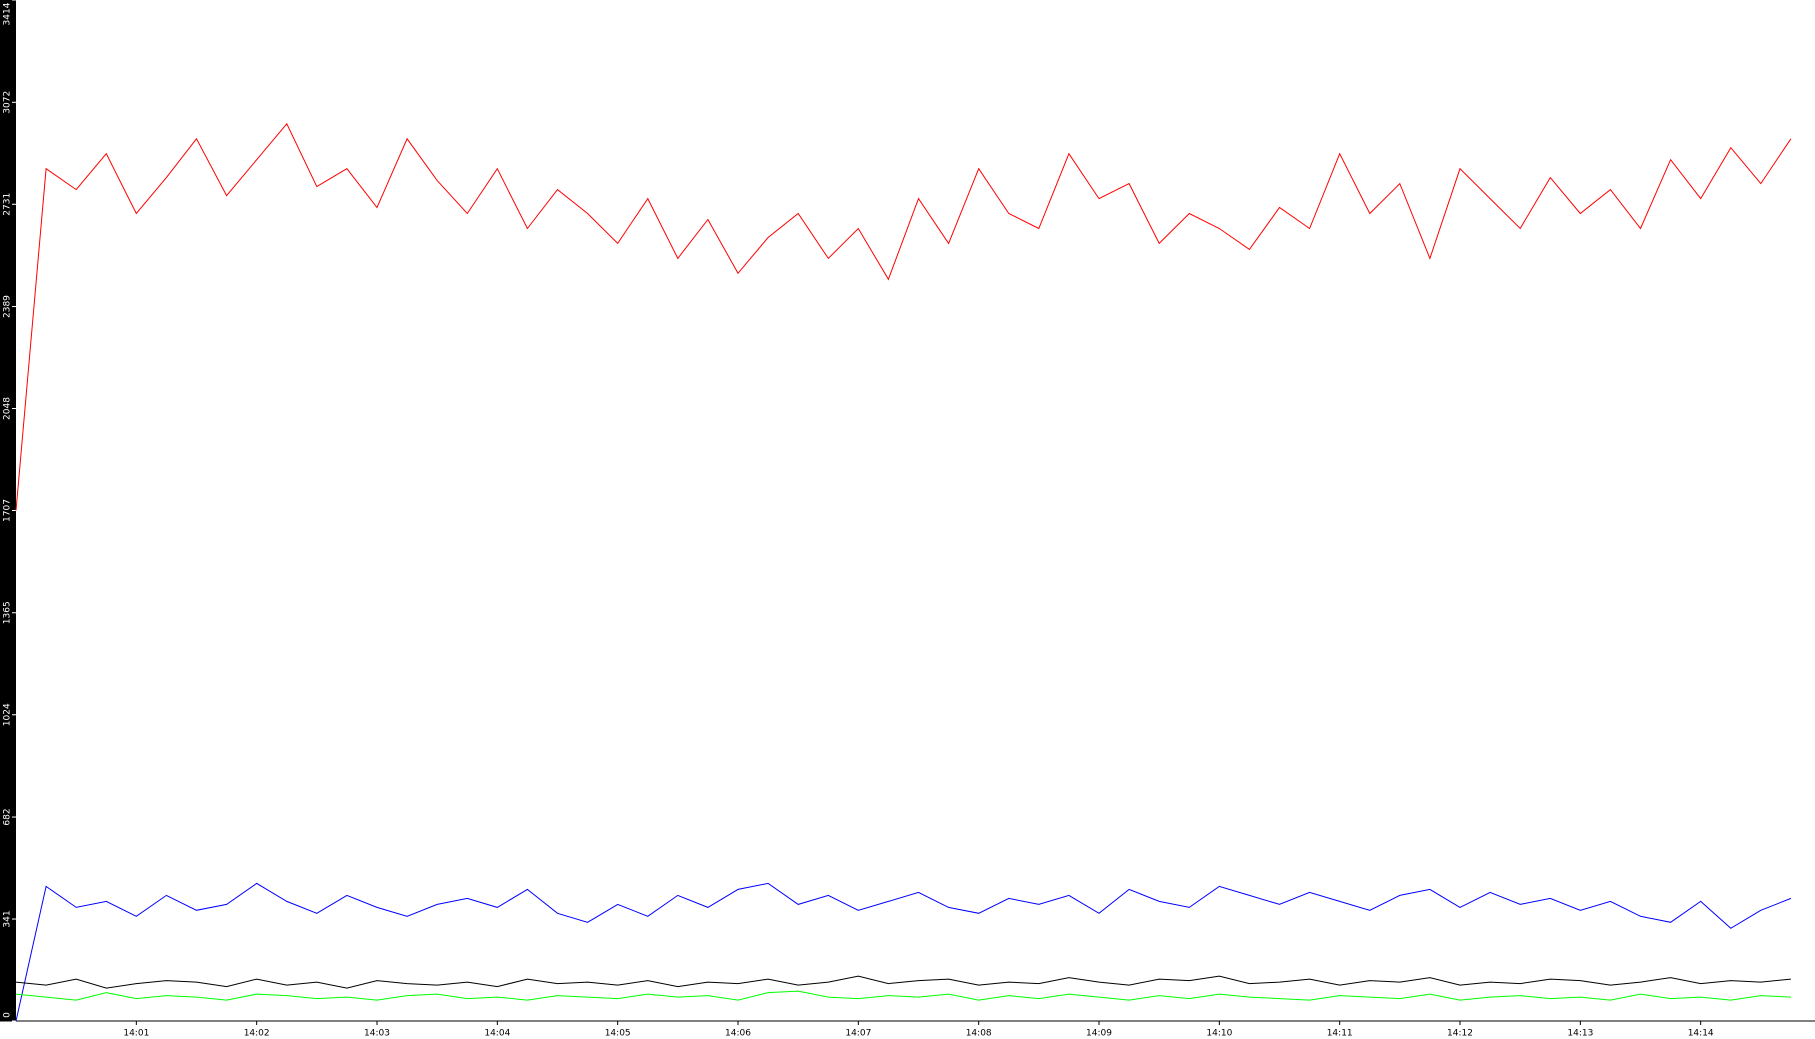 The height and width of the screenshot is (1039, 1815). What do you see at coordinates (257, 1034) in the screenshot?
I see `x-tick-label: 14:02` at bounding box center [257, 1034].